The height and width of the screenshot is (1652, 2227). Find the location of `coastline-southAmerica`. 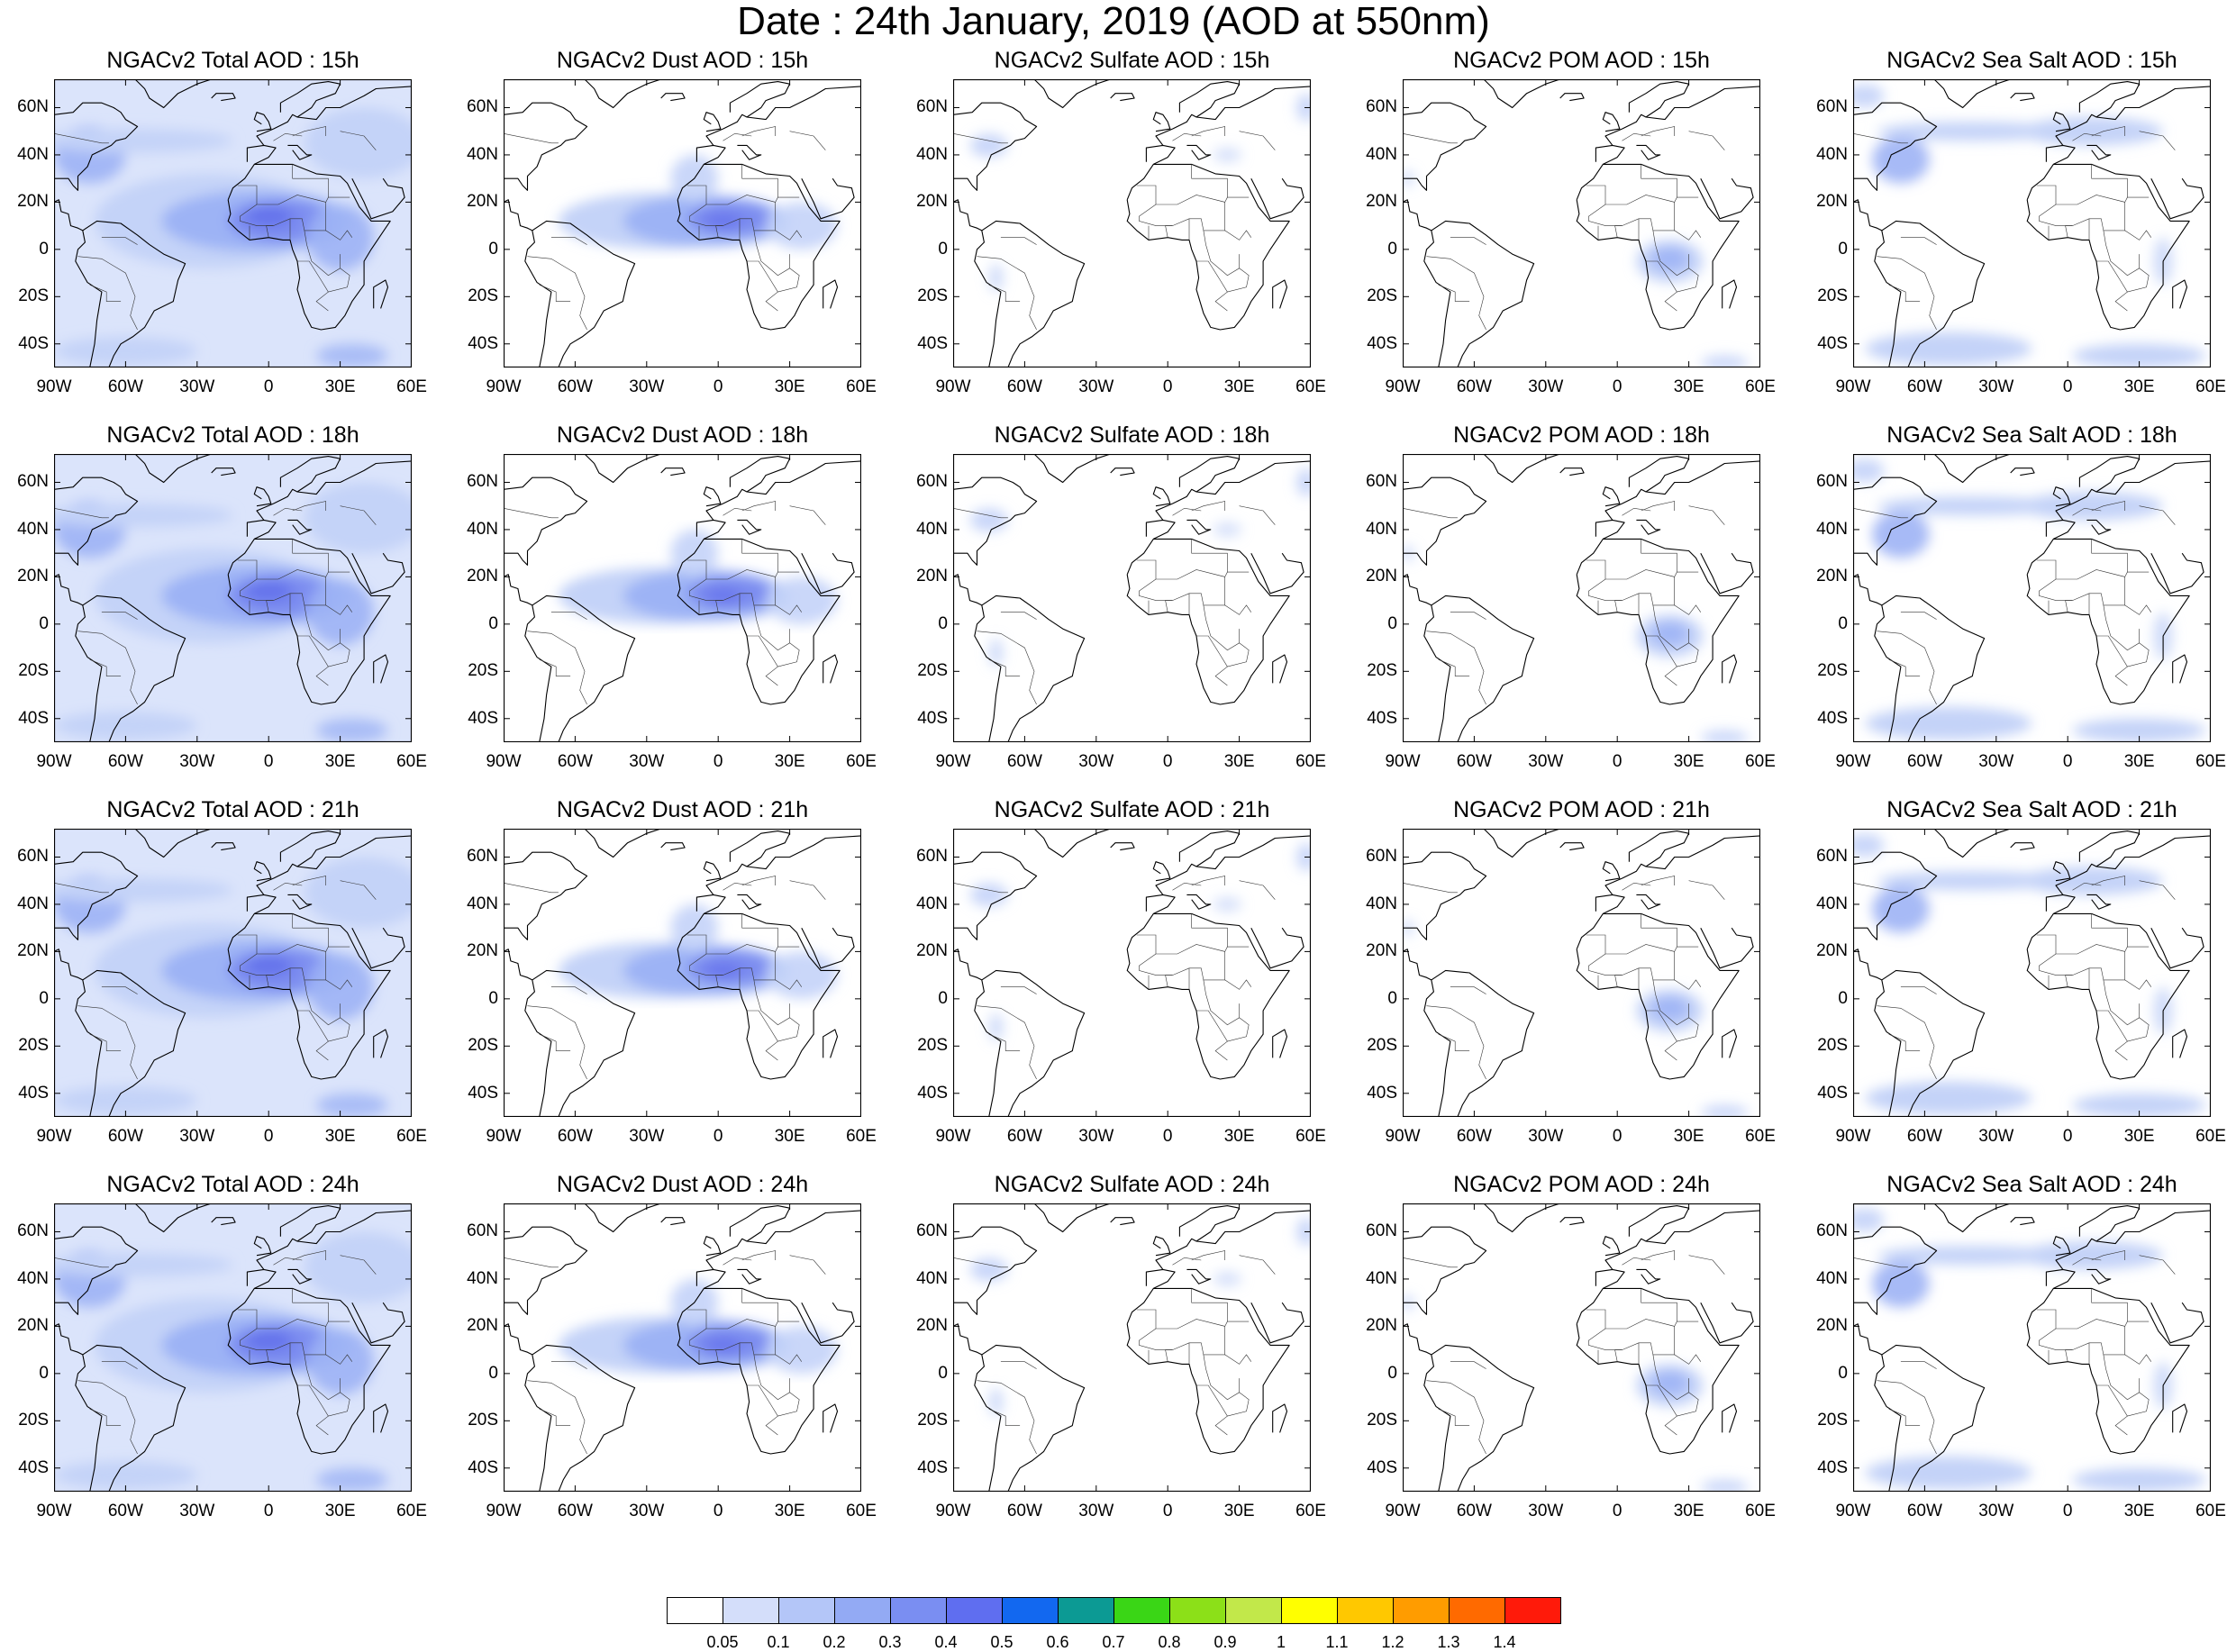

coastline-southAmerica is located at coordinates (130, 1043).